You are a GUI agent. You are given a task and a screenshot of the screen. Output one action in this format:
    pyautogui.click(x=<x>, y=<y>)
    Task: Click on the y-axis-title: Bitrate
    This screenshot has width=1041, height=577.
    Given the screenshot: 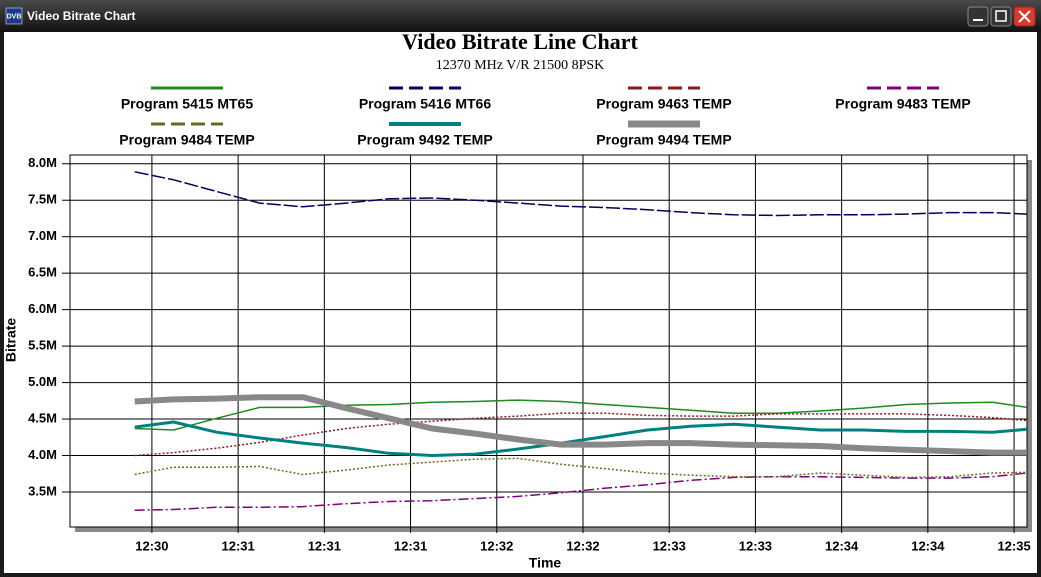 What is the action you would take?
    pyautogui.click(x=11, y=340)
    